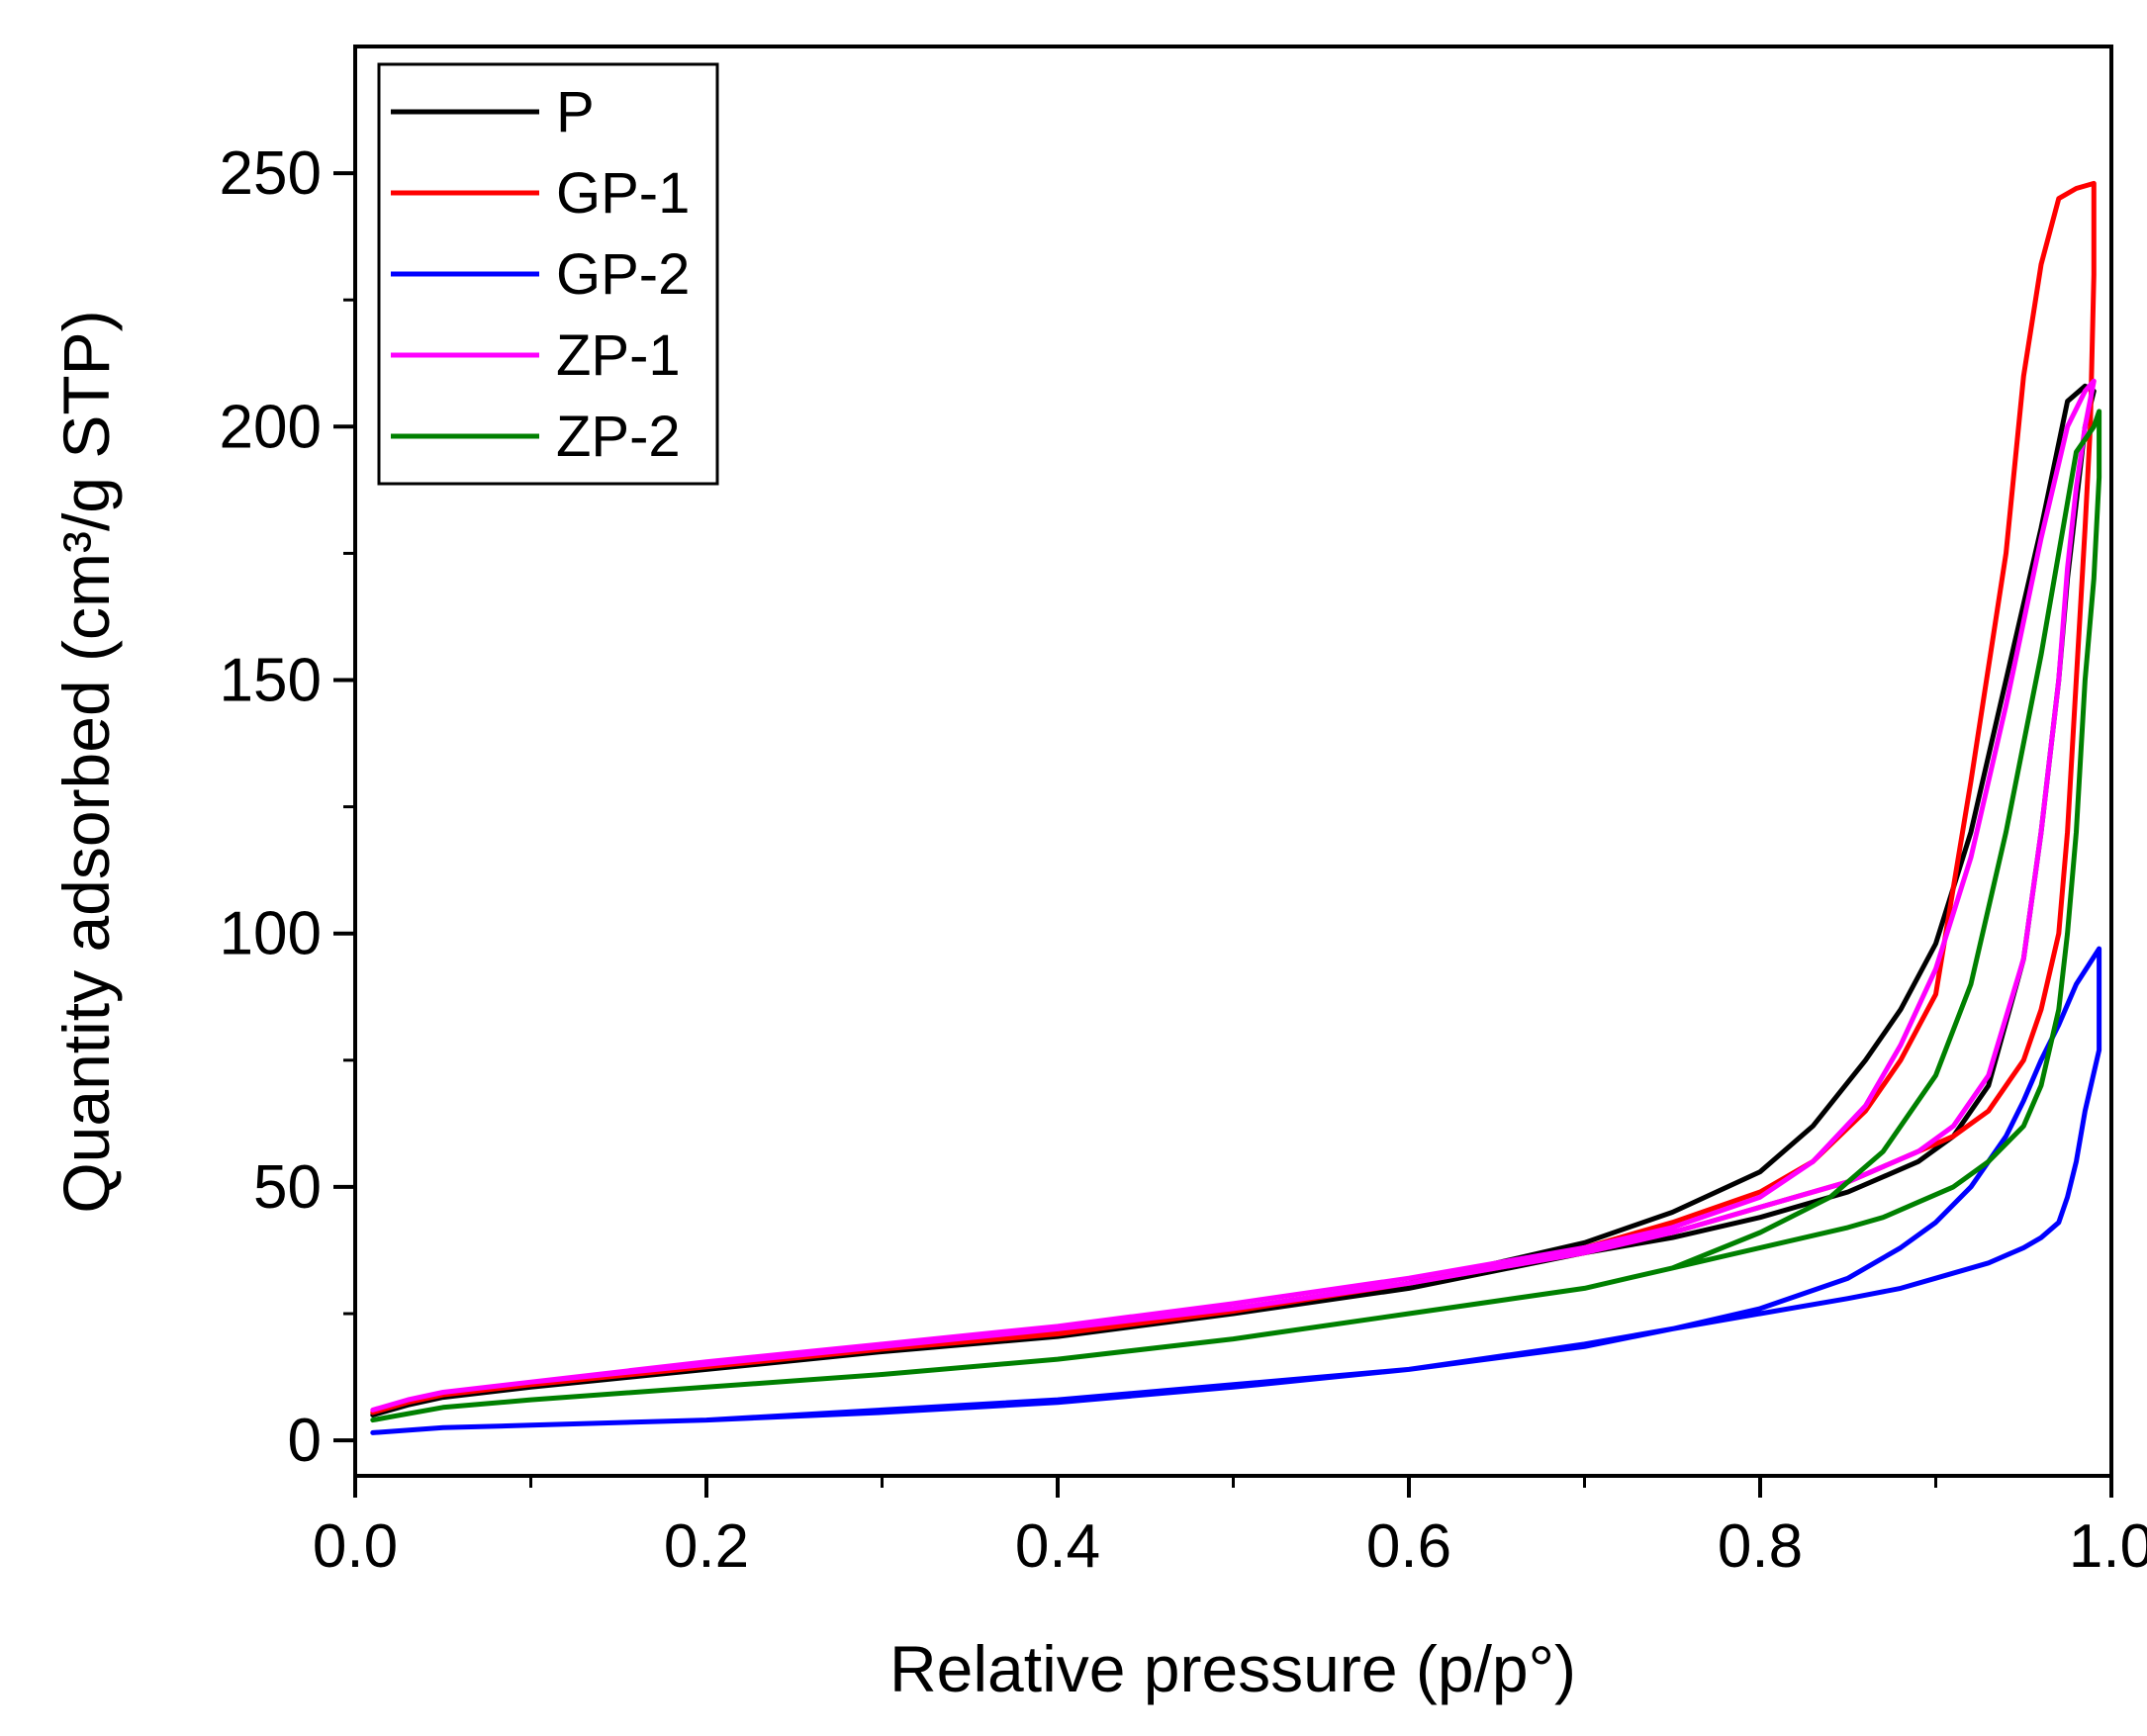 This screenshot has width=2147, height=1736. Describe the element at coordinates (271, 681) in the screenshot. I see `y-tick-label: 150` at that location.